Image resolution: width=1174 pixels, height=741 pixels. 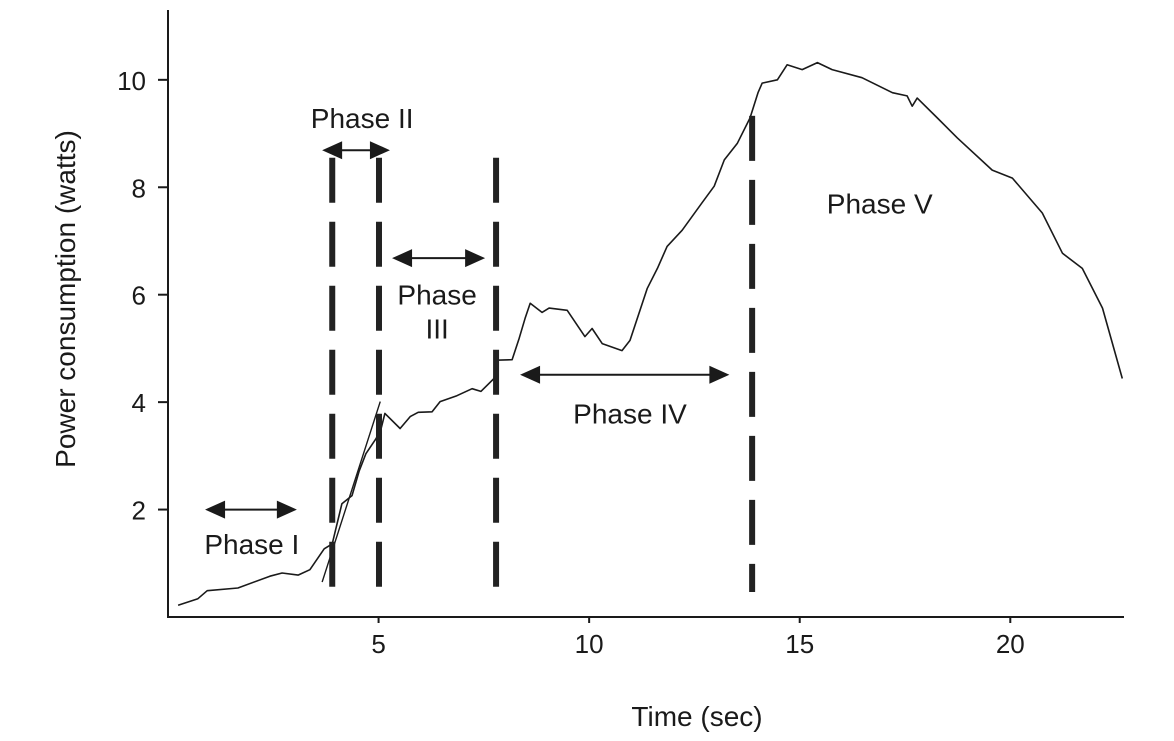 I want to click on x-tick-label: 5, so click(x=378, y=644).